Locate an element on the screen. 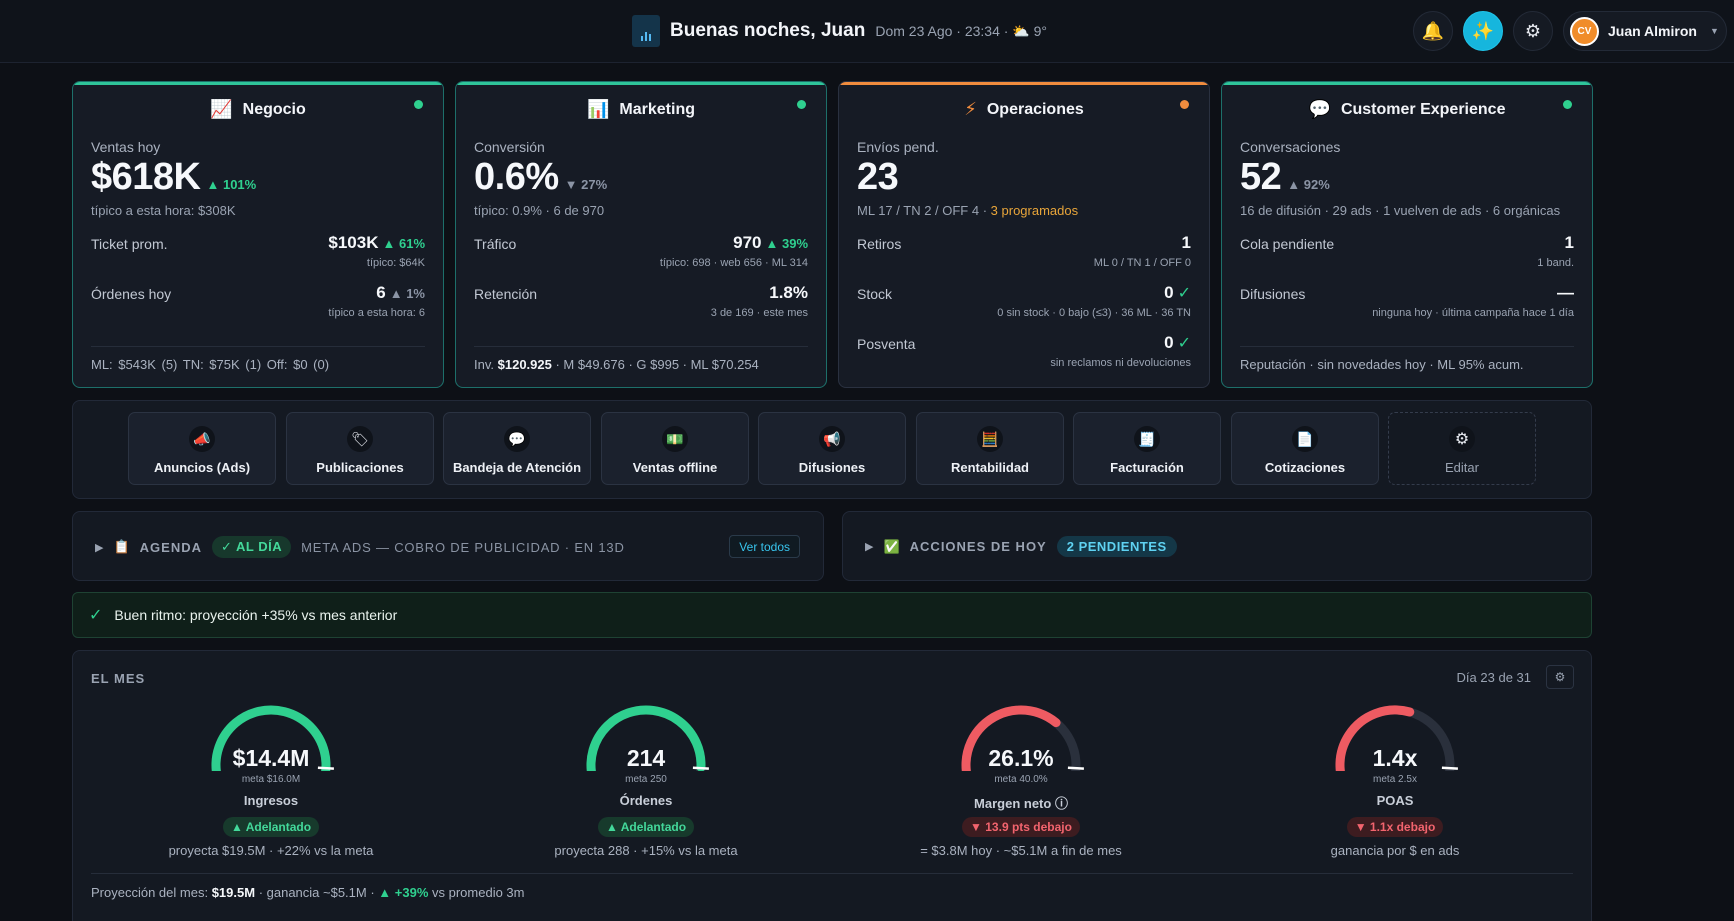  row-label: Ticket prom. is located at coordinates (129, 244).